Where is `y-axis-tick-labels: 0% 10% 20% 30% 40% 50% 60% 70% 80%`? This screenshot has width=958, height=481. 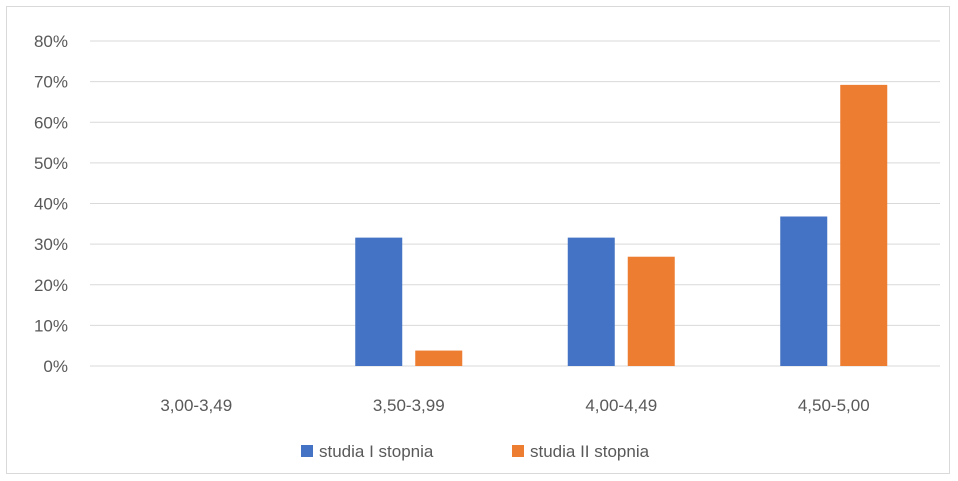
y-axis-tick-labels: 0% 10% 20% 30% 40% 50% 60% 70% 80% is located at coordinates (51, 204).